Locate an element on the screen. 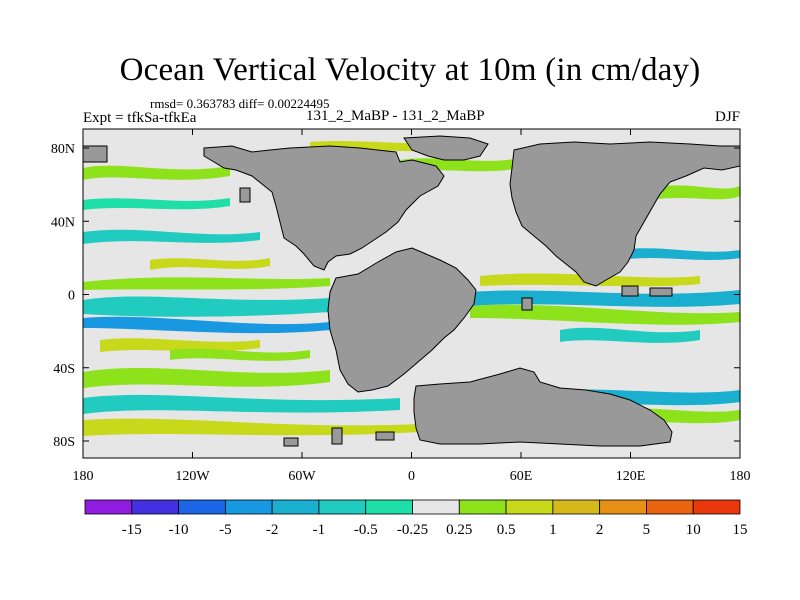 The height and width of the screenshot is (600, 800). comparison-label: 131_2_MaBP - 131_2_MaBP is located at coordinates (395, 116).